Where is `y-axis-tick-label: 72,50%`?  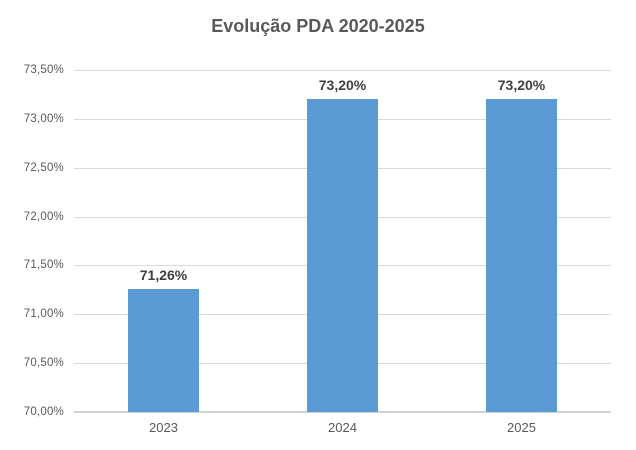
y-axis-tick-label: 72,50% is located at coordinates (43, 167).